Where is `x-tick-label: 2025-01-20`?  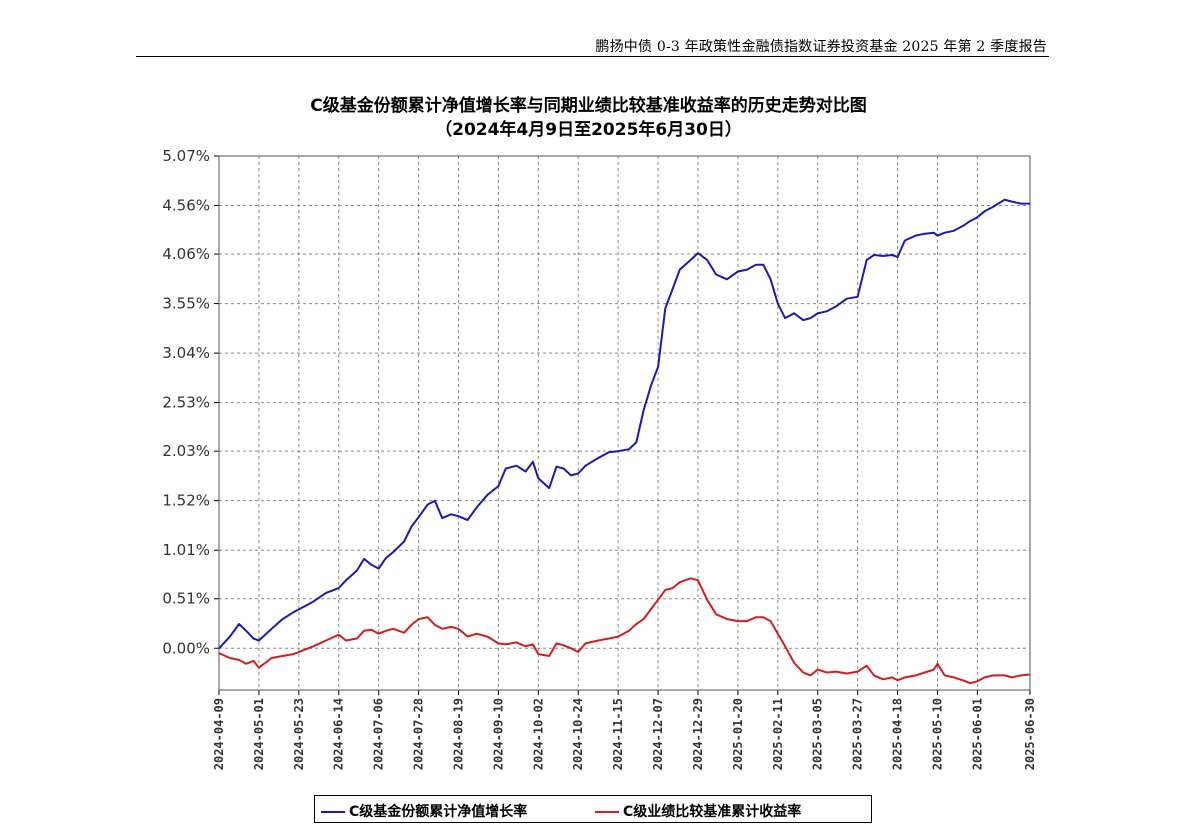 x-tick-label: 2025-01-20 is located at coordinates (738, 734).